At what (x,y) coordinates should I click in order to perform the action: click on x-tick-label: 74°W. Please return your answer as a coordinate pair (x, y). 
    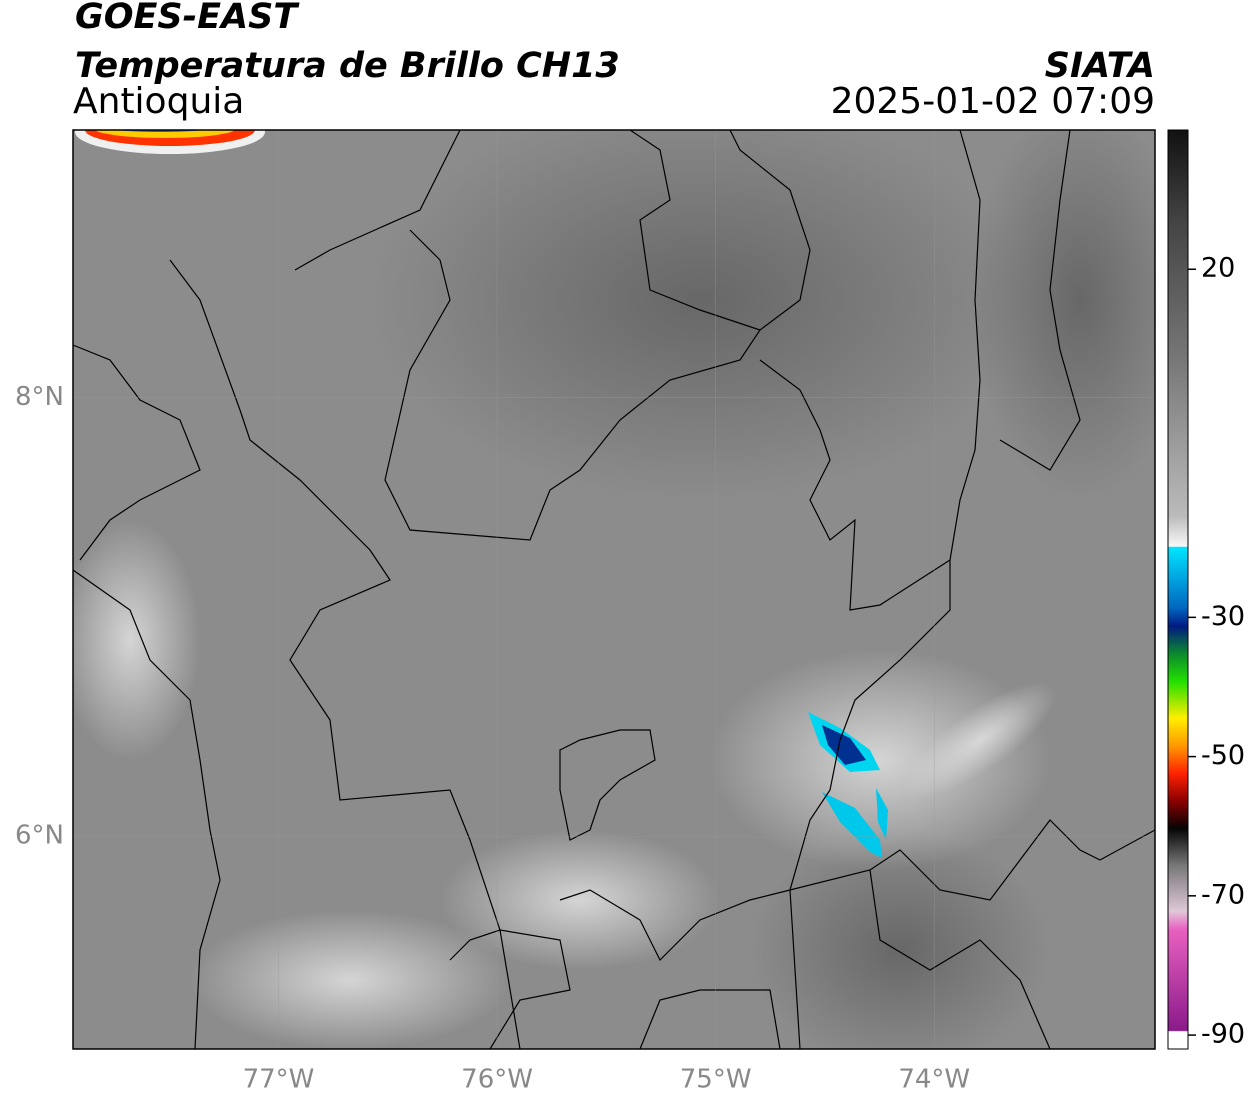
    Looking at the image, I should click on (934, 1080).